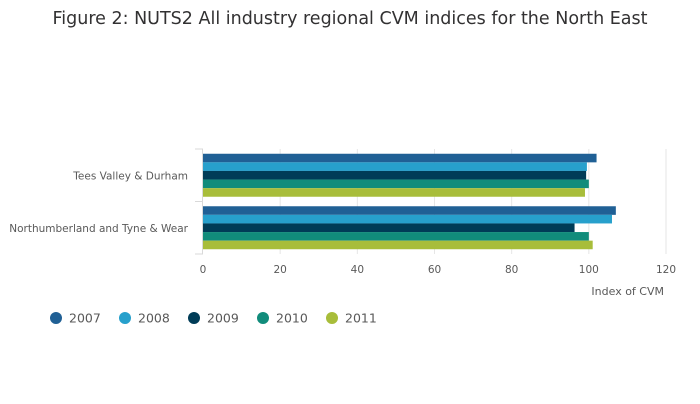  What do you see at coordinates (263, 318) in the screenshot?
I see `legend-marker-2010` at bounding box center [263, 318].